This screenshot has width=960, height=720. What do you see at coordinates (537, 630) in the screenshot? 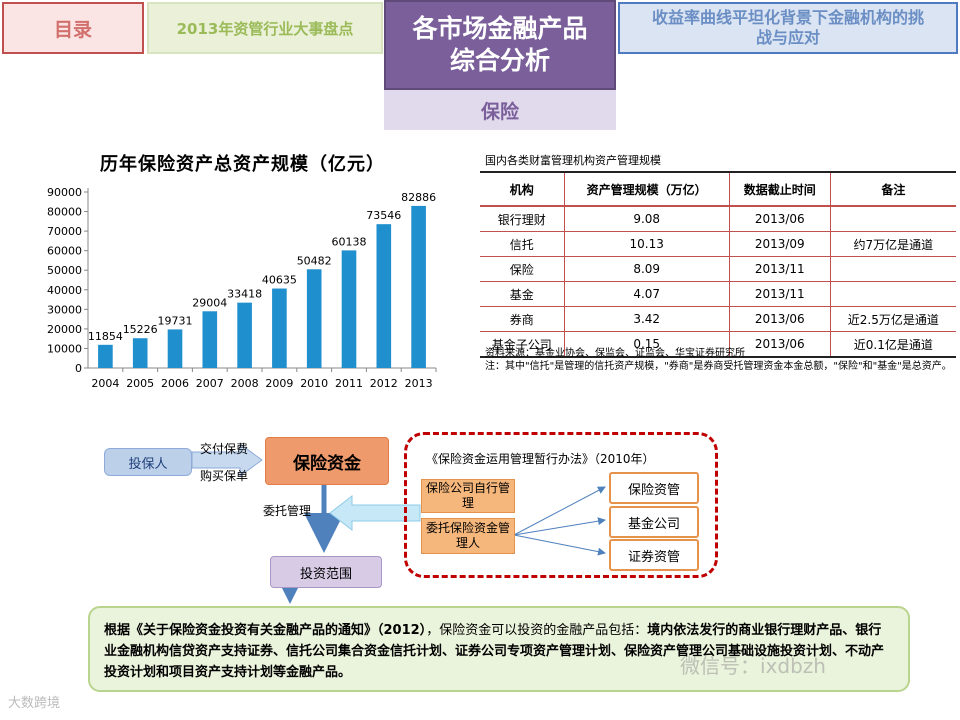
I see `callout-mid: ，保险资金可以投资的金融产品包括：` at bounding box center [537, 630].